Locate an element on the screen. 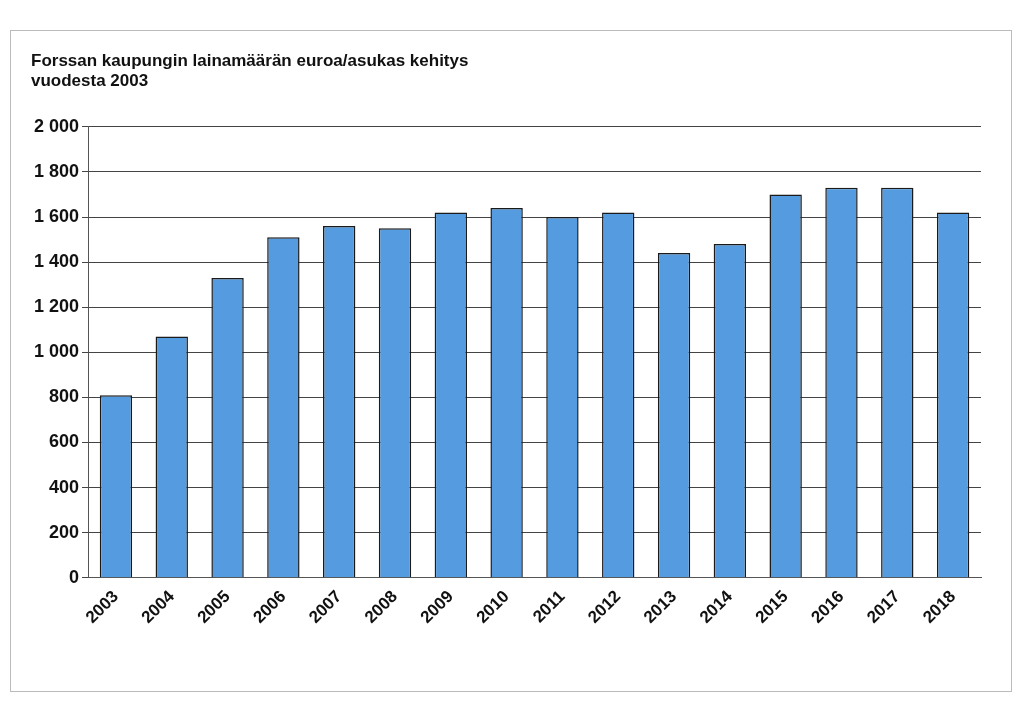  y-tick-label: 600 is located at coordinates (64, 441).